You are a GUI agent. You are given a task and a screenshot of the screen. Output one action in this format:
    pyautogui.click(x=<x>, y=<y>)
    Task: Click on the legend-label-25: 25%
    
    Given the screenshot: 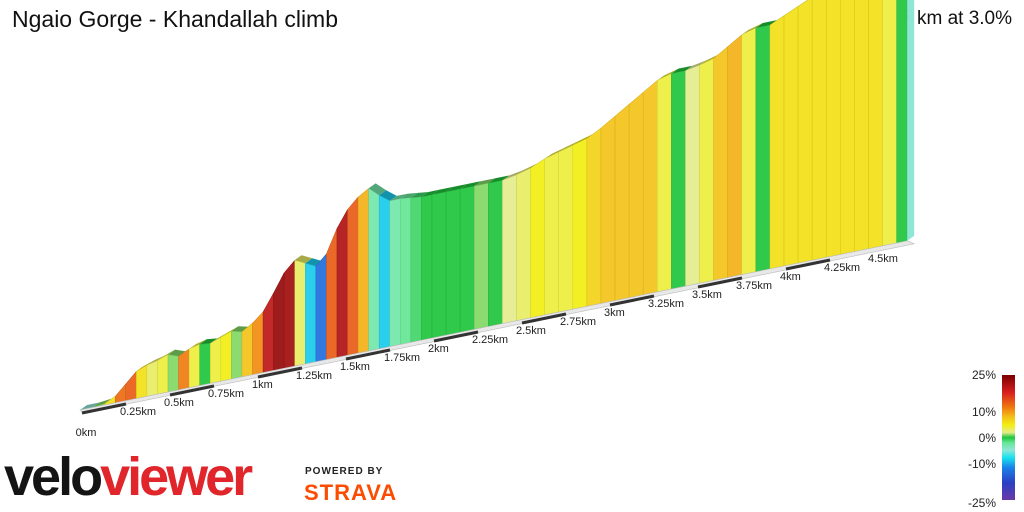 What is the action you would take?
    pyautogui.click(x=984, y=375)
    